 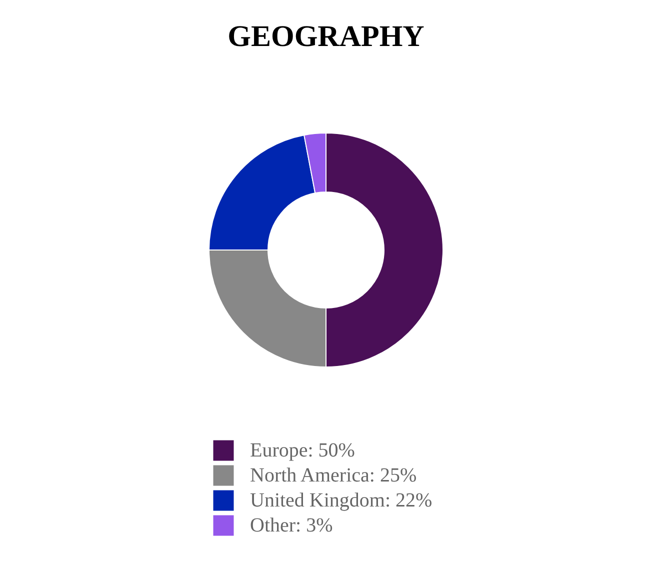 What do you see at coordinates (291, 525) in the screenshot?
I see `legend-label: Other: 3%` at bounding box center [291, 525].